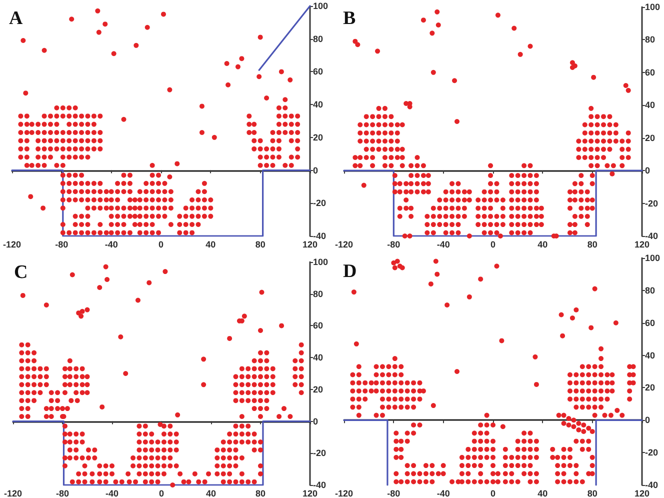  What do you see at coordinates (350, 271) in the screenshot?
I see `chart-title: D` at bounding box center [350, 271].